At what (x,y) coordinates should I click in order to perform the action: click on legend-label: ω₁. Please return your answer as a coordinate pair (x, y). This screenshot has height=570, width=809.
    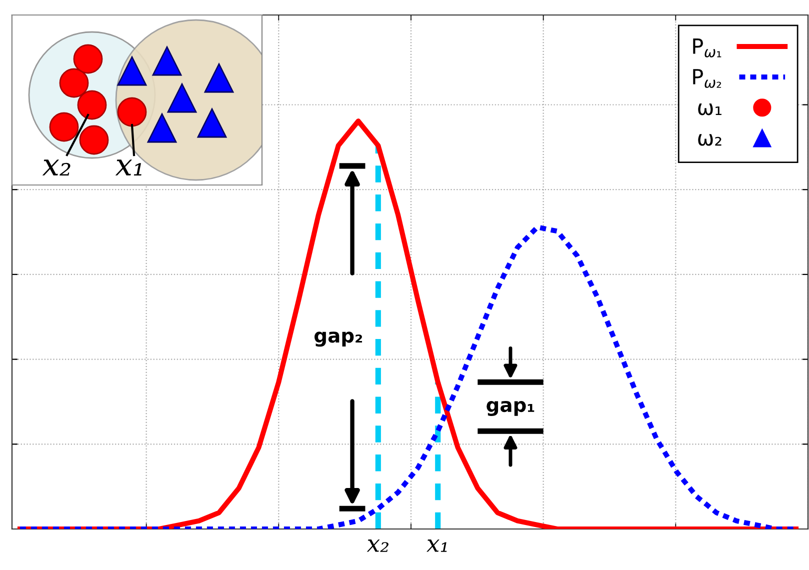
    Looking at the image, I should click on (710, 110).